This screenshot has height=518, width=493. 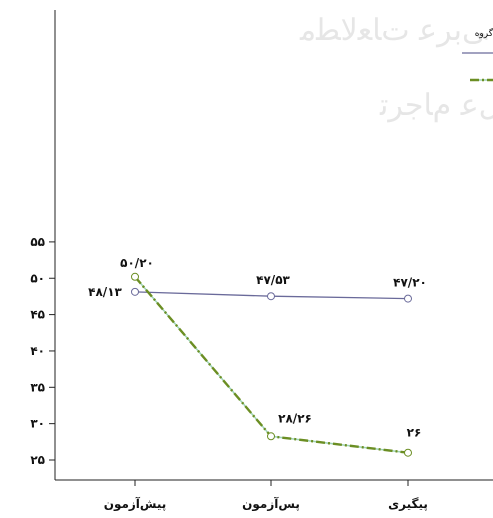 I want to click on y-tick-label: ۳۰, so click(x=37, y=424).